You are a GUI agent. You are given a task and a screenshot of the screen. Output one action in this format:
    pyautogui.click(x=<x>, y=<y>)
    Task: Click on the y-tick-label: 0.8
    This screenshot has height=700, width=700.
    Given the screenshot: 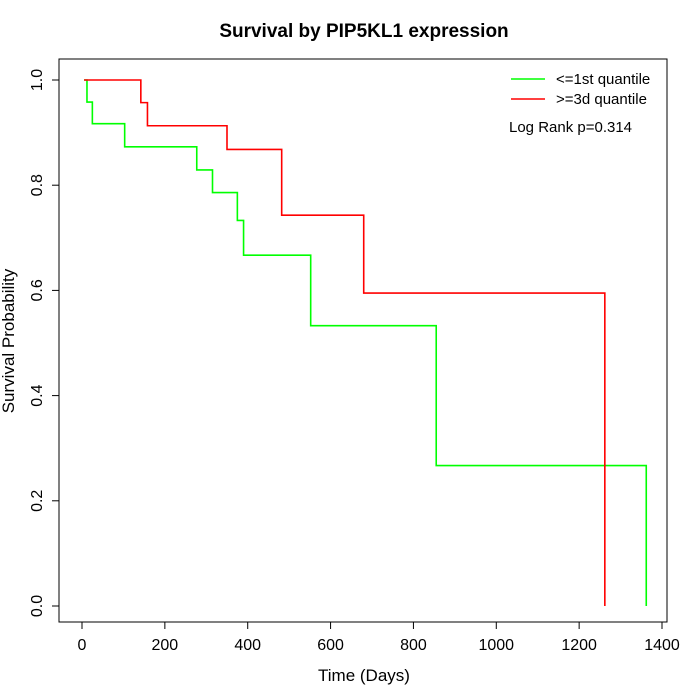 What is the action you would take?
    pyautogui.click(x=37, y=185)
    